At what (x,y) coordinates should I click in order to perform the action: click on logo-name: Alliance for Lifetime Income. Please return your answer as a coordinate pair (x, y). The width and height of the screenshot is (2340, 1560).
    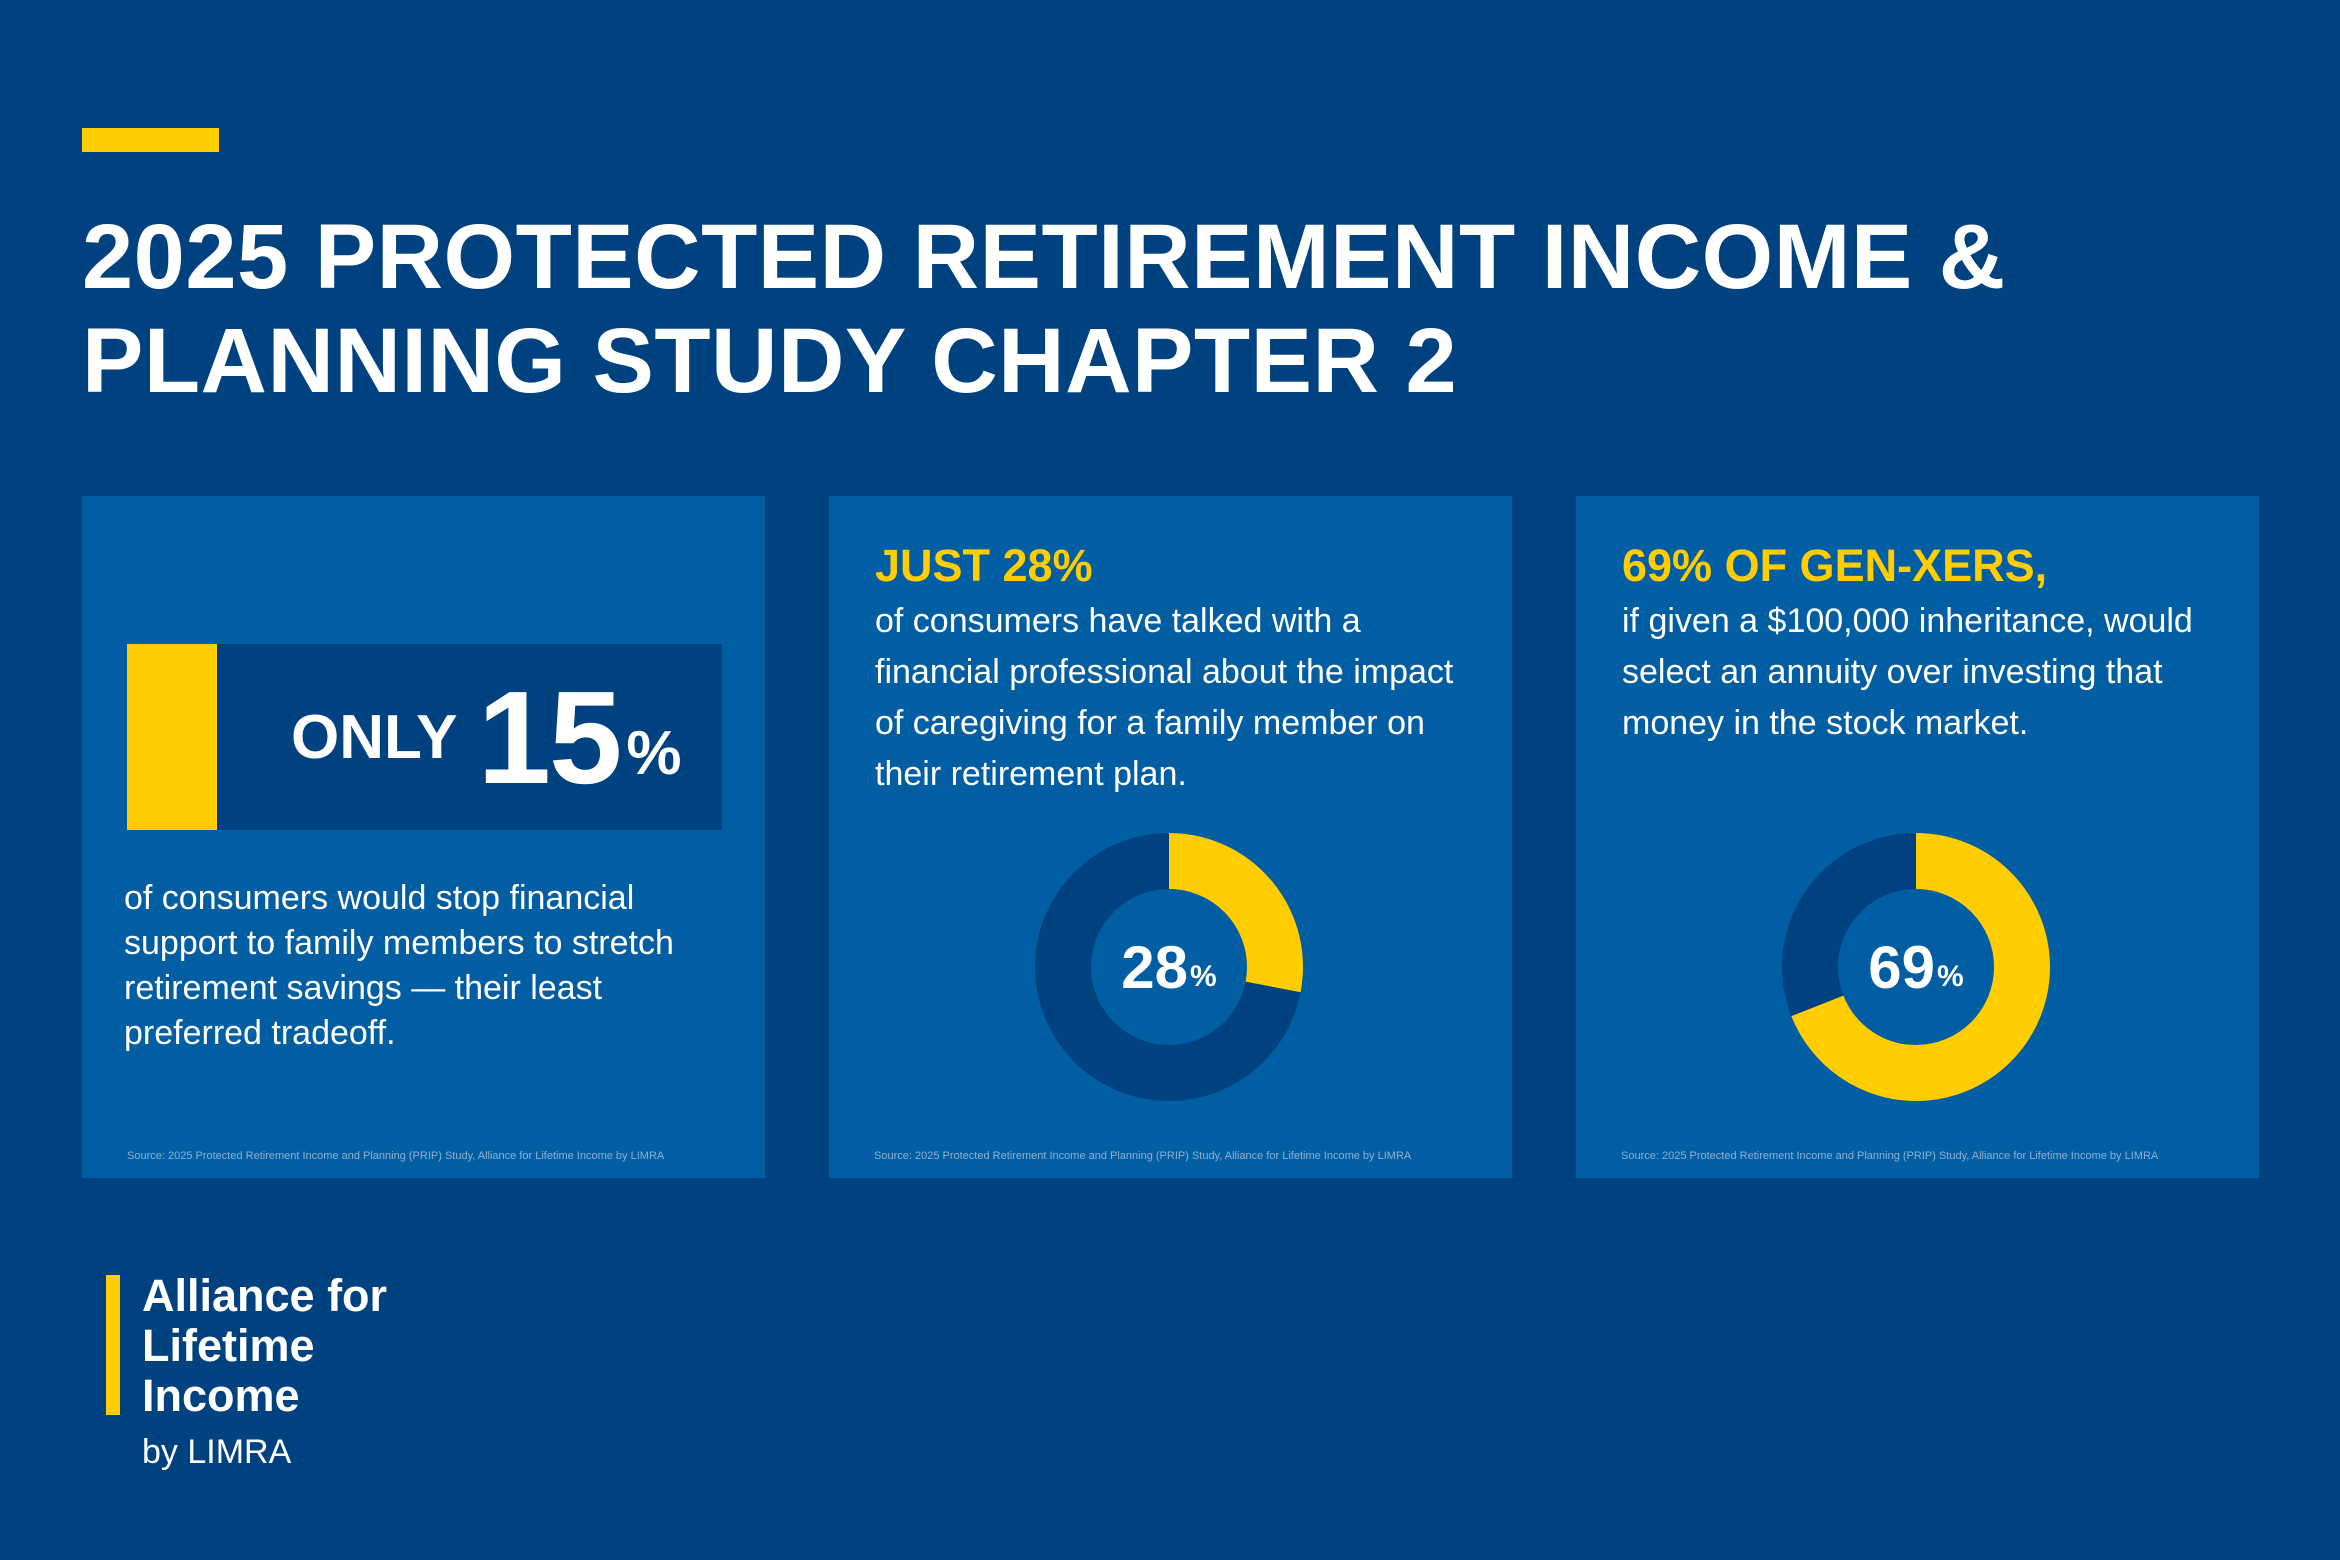
    Looking at the image, I should click on (322, 1346).